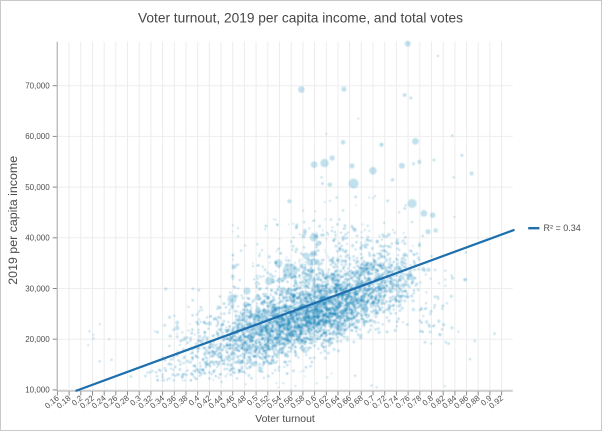 This screenshot has width=602, height=437. What do you see at coordinates (37, 86) in the screenshot?
I see `svg-text: 70,000` at bounding box center [37, 86].